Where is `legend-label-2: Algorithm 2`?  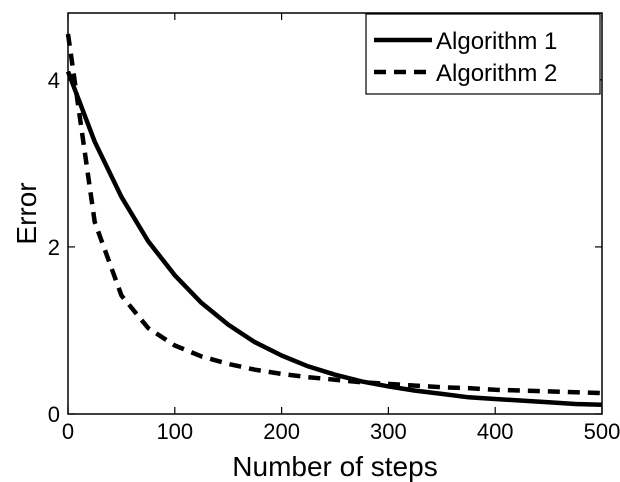
legend-label-2: Algorithm 2 is located at coordinates (496, 73).